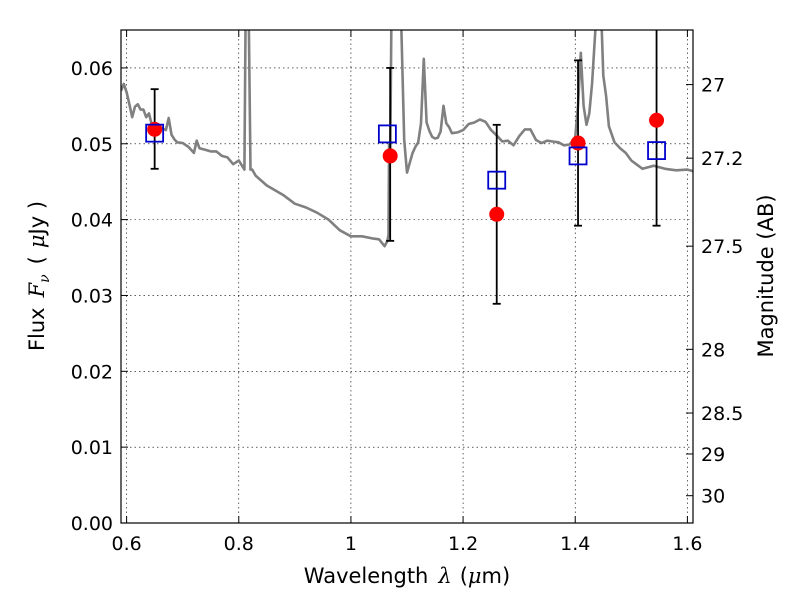  I want to click on x-tick-label: 1, so click(351, 544).